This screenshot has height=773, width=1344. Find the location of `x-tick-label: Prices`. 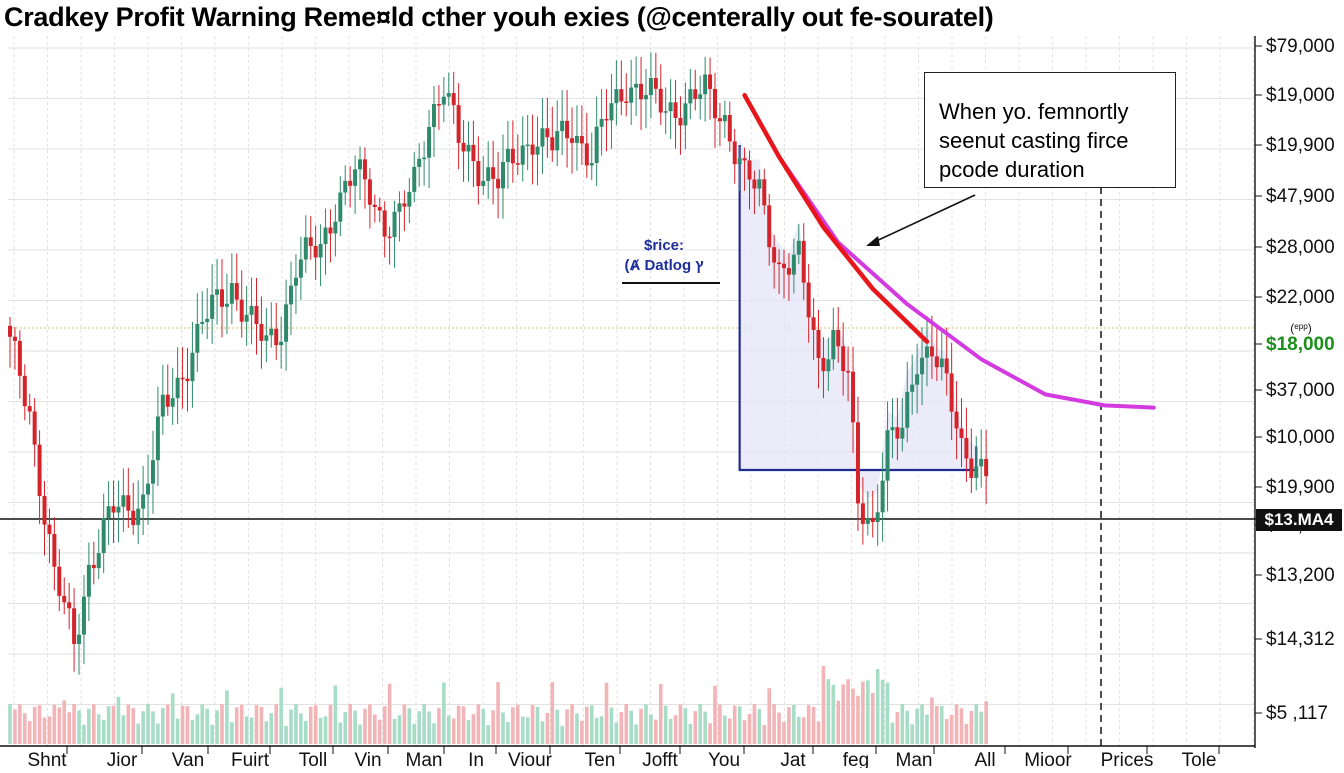

x-tick-label: Prices is located at coordinates (1127, 759).